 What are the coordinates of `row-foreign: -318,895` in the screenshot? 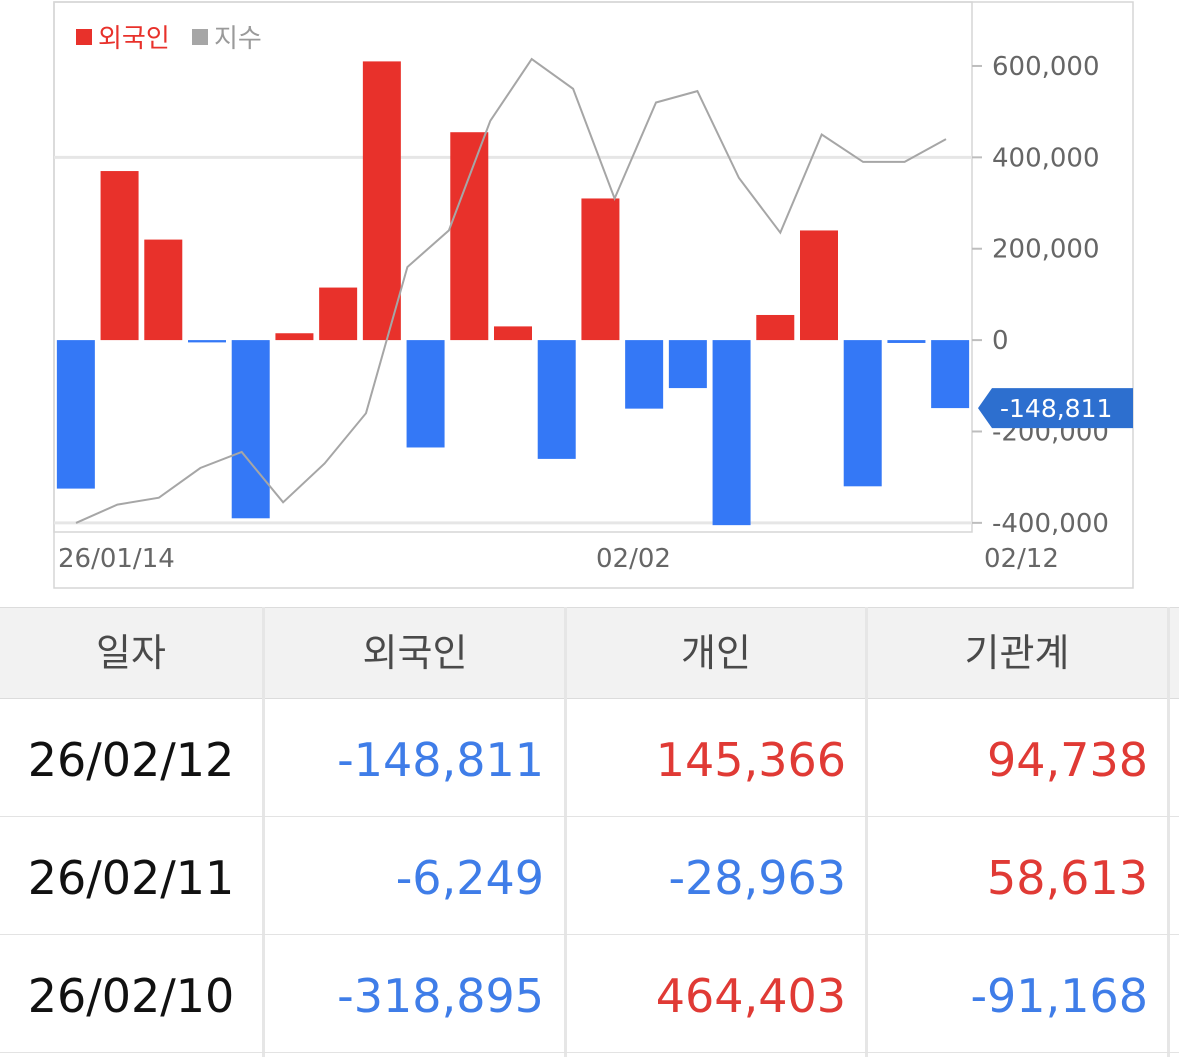 It's located at (440, 996).